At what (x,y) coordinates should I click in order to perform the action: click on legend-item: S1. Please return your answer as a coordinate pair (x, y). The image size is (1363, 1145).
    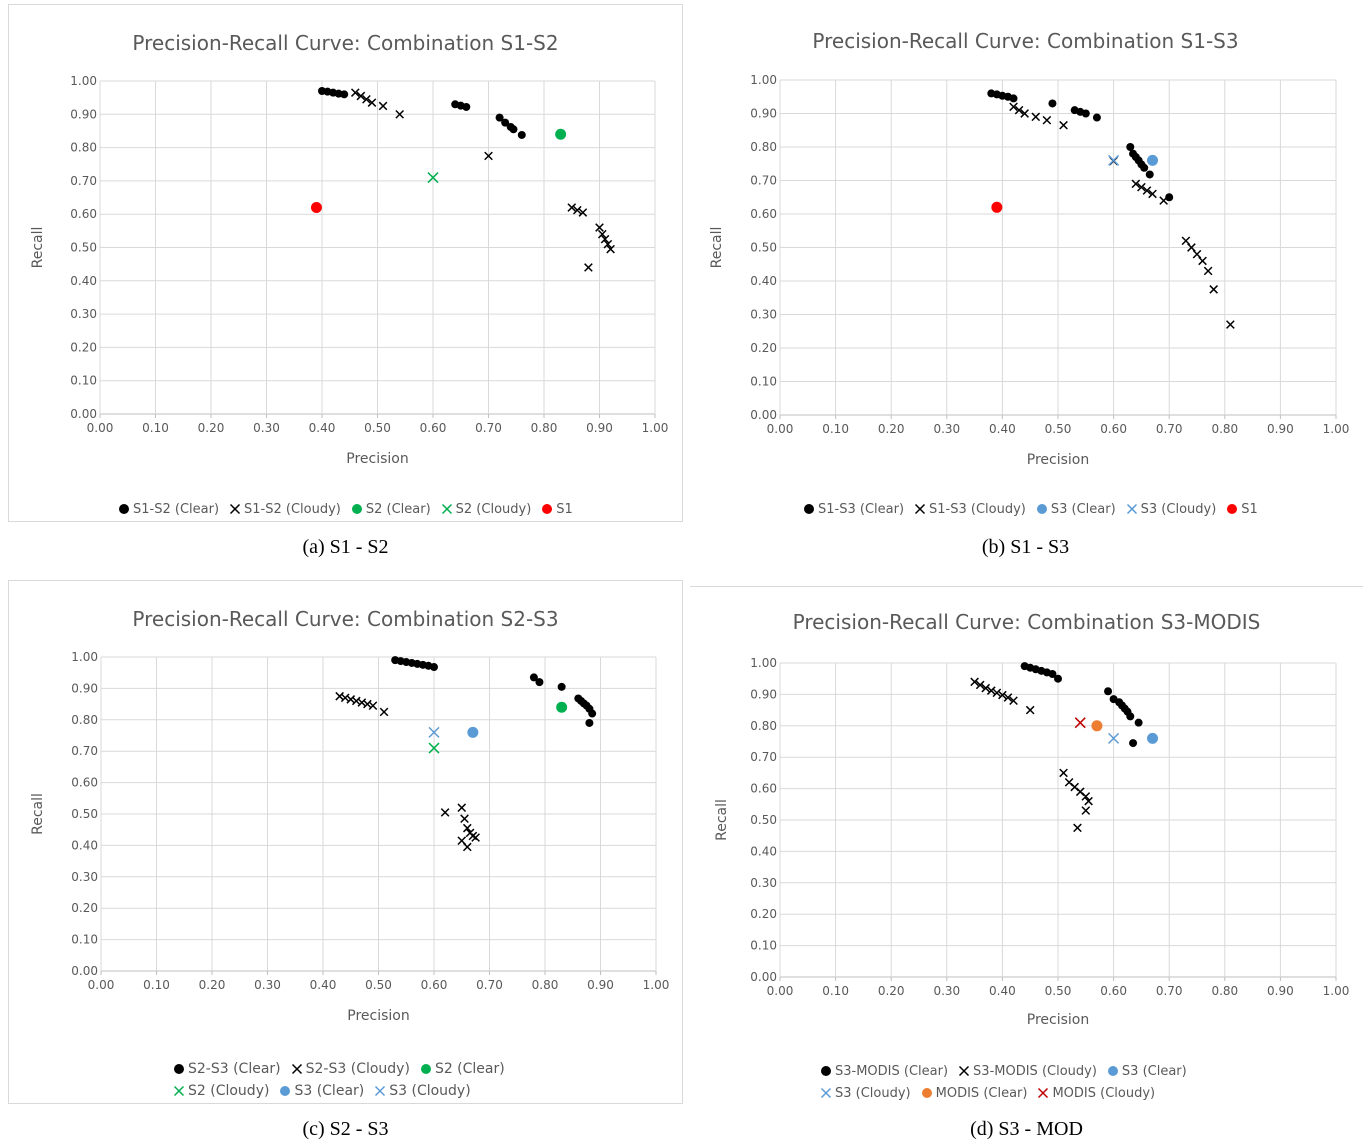
    Looking at the image, I should click on (1242, 509).